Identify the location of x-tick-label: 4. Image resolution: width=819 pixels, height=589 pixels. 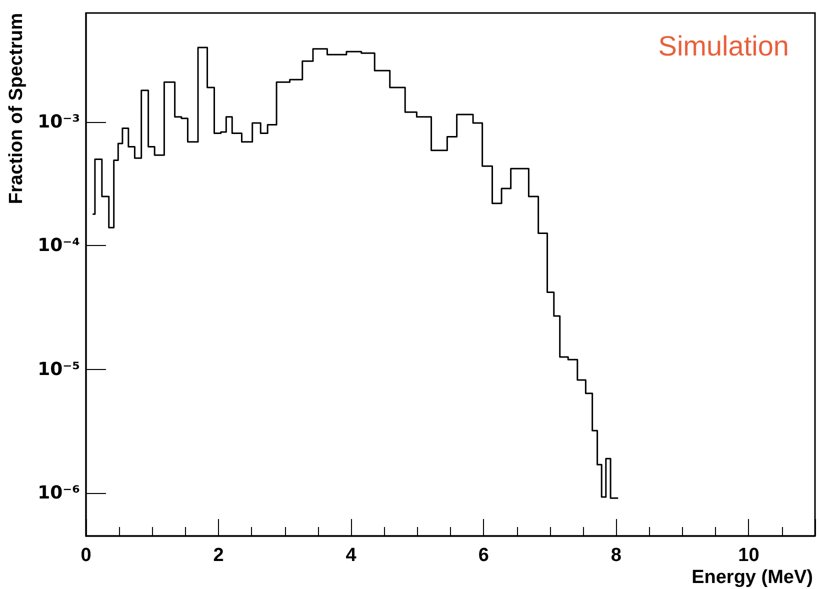
(351, 555).